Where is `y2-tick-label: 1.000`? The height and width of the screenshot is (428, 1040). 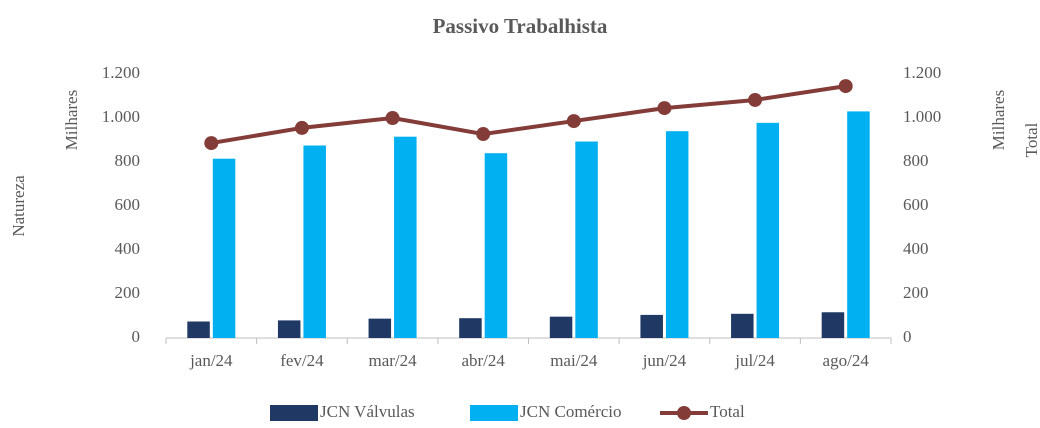 y2-tick-label: 1.000 is located at coordinates (922, 116).